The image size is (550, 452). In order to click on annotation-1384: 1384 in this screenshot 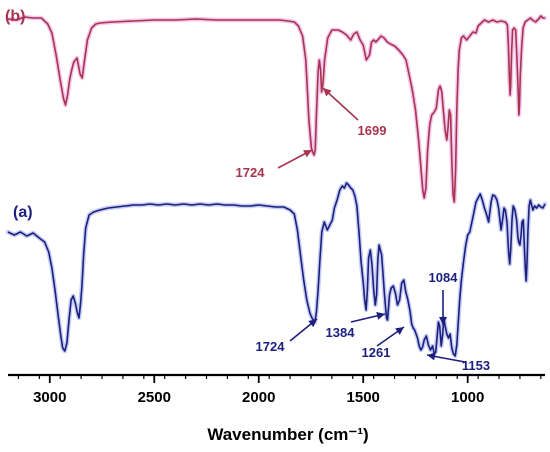, I will do `click(356, 325)`.